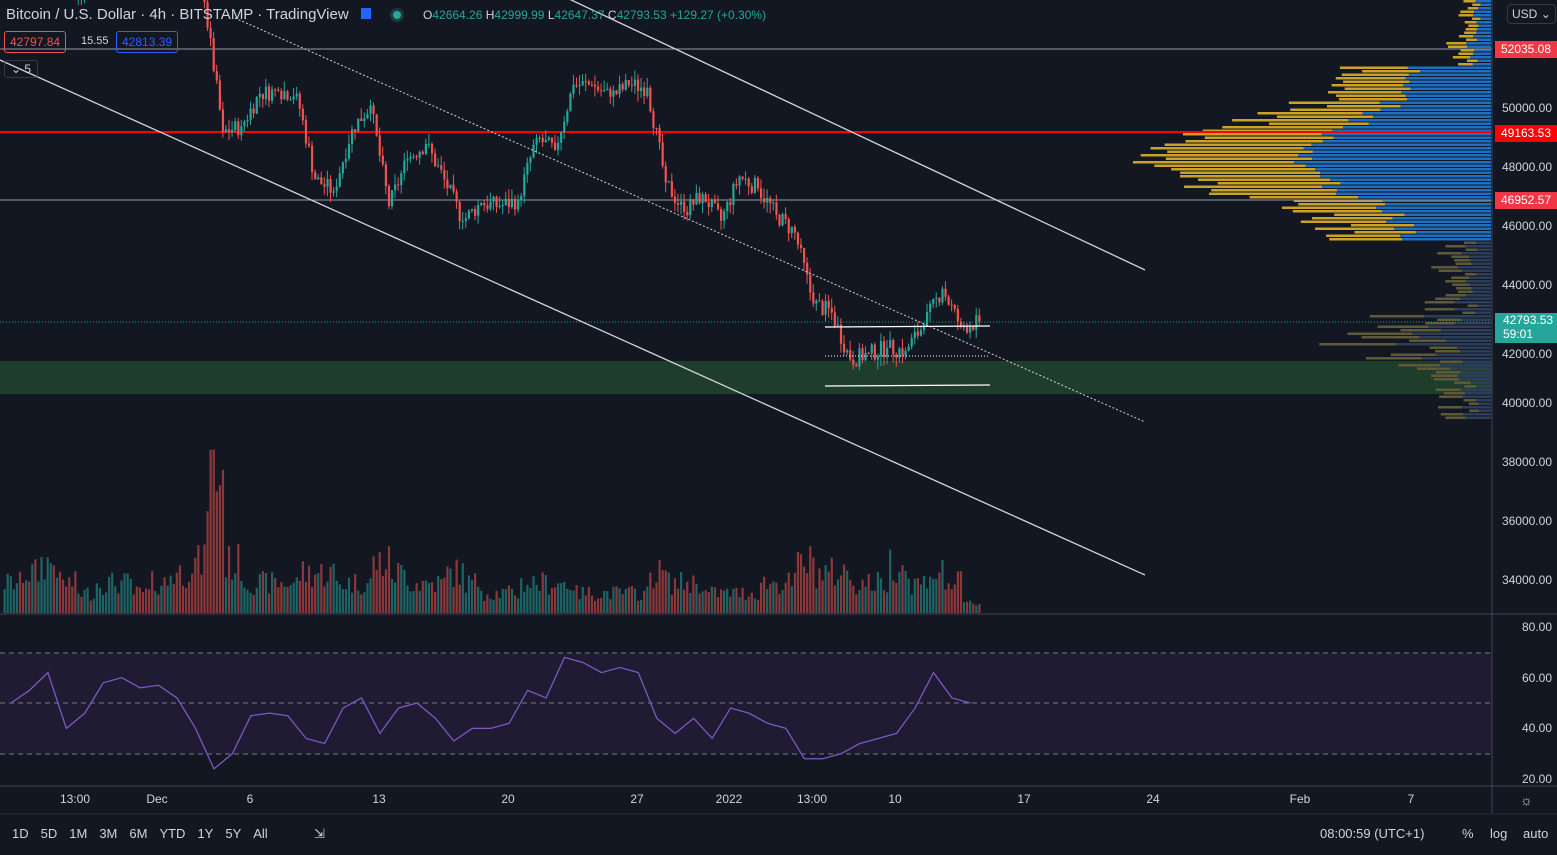 This screenshot has height=855, width=1557. What do you see at coordinates (1526, 800) in the screenshot?
I see `settings-gear-icon: ☼` at bounding box center [1526, 800].